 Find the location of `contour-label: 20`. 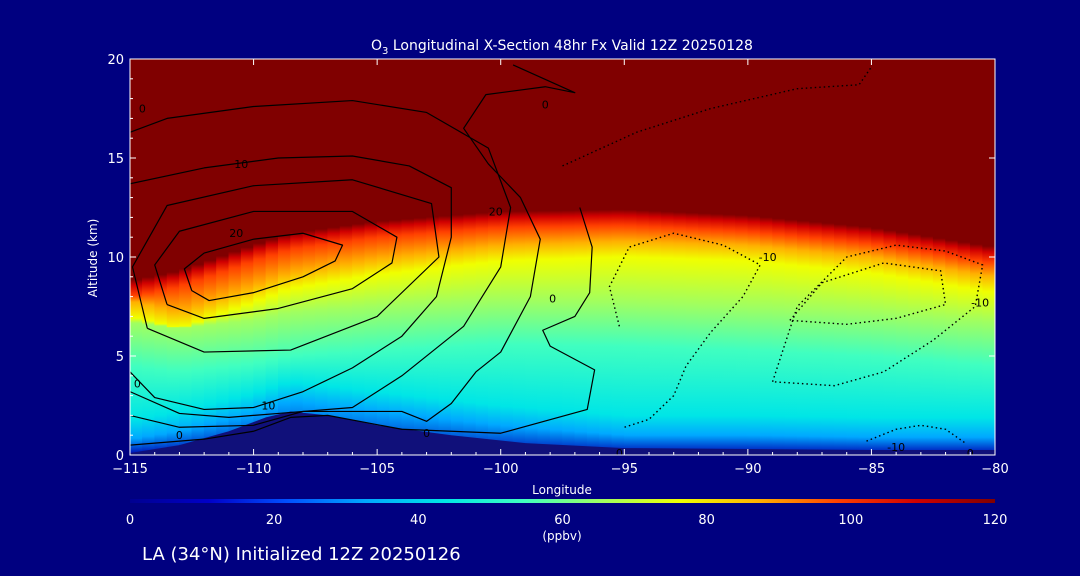

contour-label: 20 is located at coordinates (496, 211).